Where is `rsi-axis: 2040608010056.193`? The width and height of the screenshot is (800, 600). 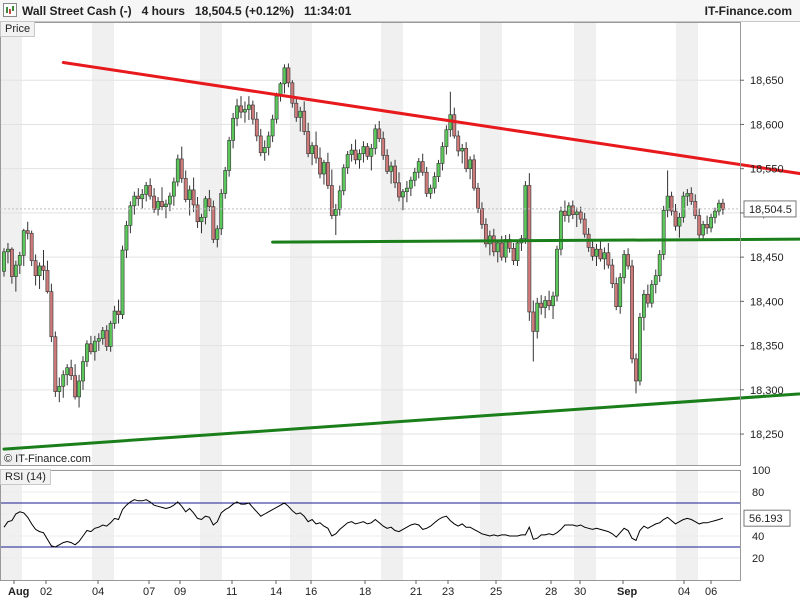
rsi-axis: 2040608010056.193 is located at coordinates (767, 515).